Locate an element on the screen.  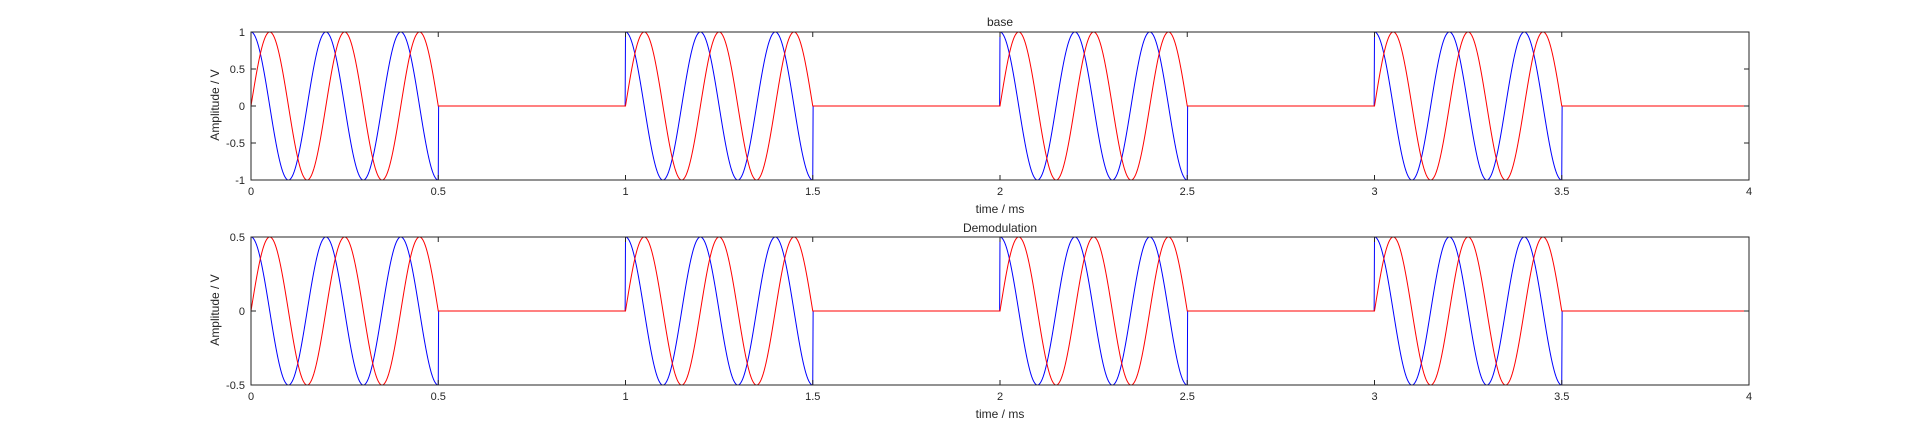
chart-title: base is located at coordinates (1000, 22).